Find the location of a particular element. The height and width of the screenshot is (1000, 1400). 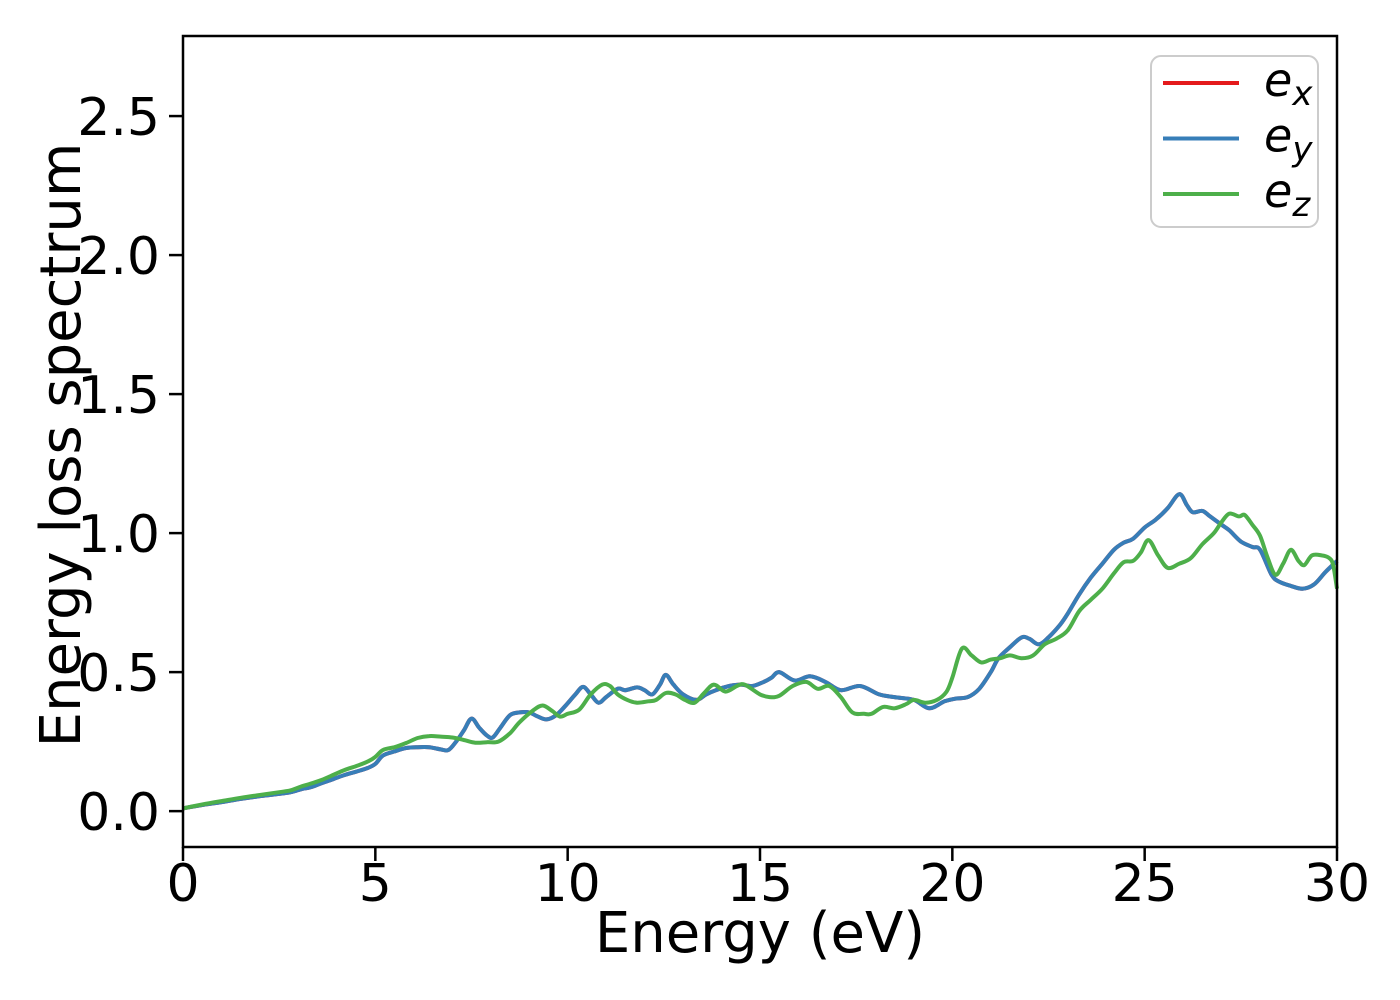

x-tick-label: 25 is located at coordinates (1145, 884).